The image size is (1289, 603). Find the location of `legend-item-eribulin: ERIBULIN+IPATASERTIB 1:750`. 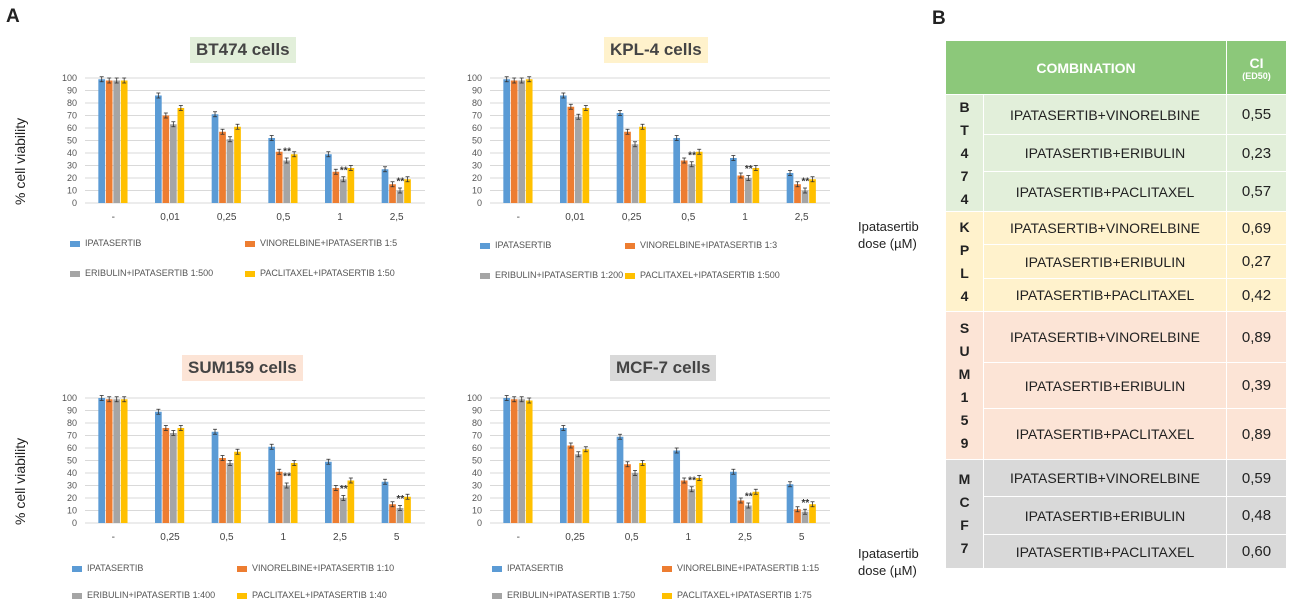

legend-item-eribulin: ERIBULIN+IPATASERTIB 1:750 is located at coordinates (563, 595).